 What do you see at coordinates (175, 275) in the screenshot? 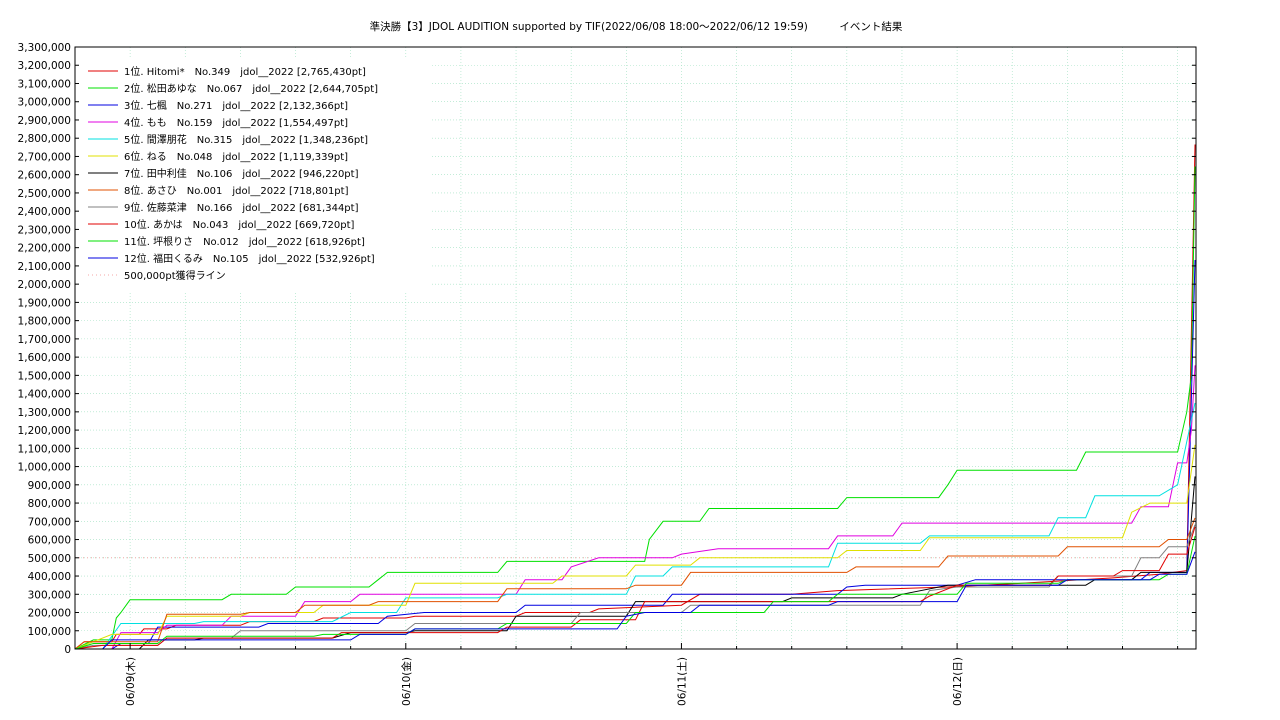
I see `legend-label-reference: 500,000pt獲得ライン` at bounding box center [175, 275].